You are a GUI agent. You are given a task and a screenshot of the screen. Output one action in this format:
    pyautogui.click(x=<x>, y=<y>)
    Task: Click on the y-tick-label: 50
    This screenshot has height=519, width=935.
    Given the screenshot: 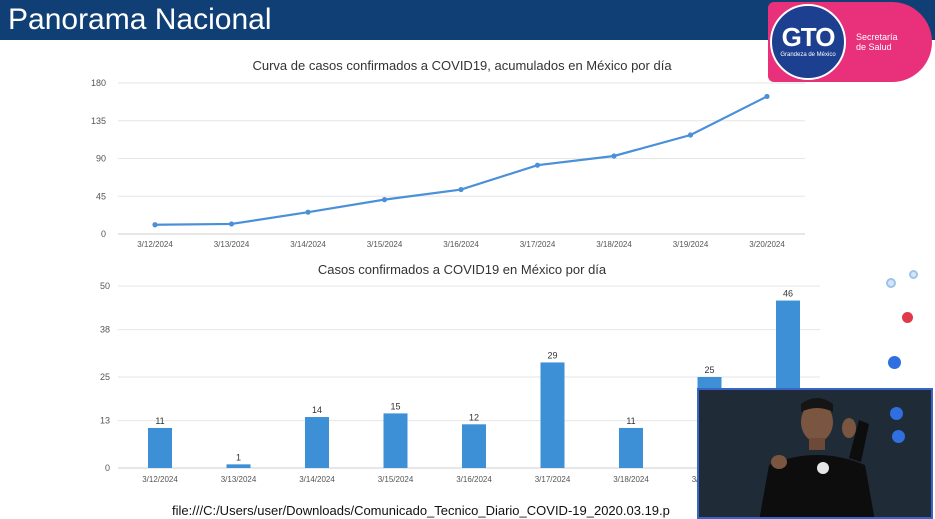 What is the action you would take?
    pyautogui.click(x=105, y=286)
    